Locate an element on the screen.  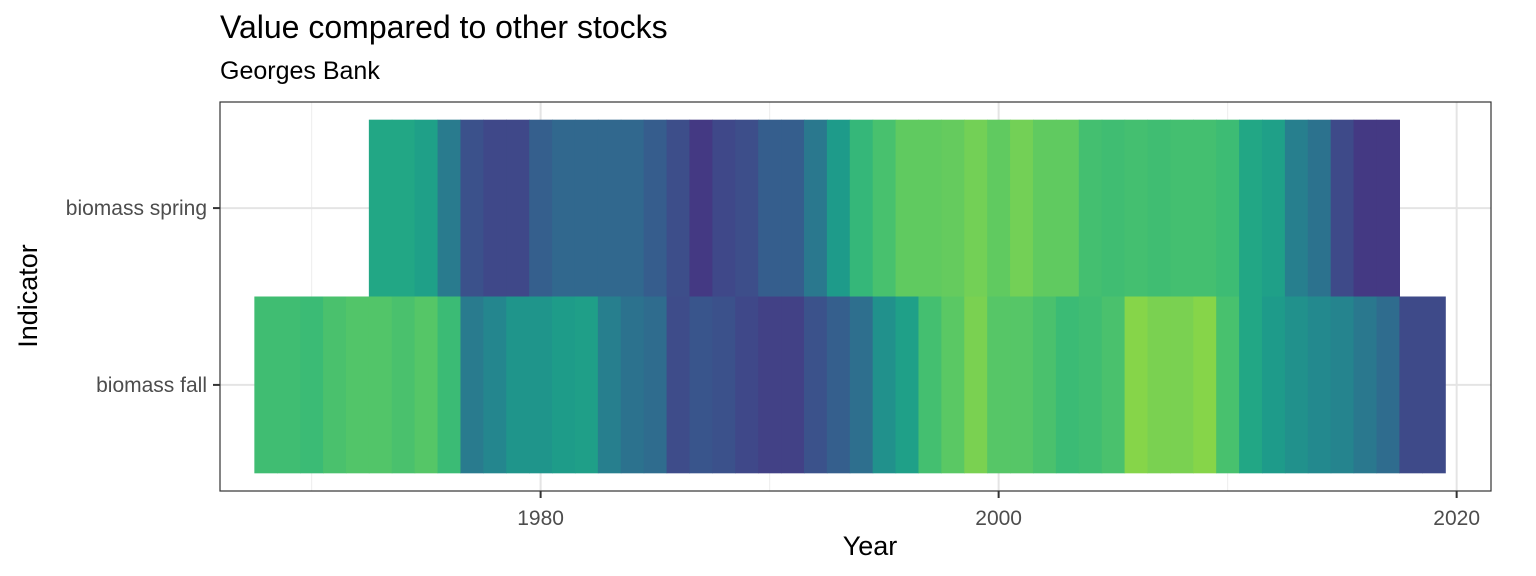
chart-title: Value compared to other stocks is located at coordinates (444, 27).